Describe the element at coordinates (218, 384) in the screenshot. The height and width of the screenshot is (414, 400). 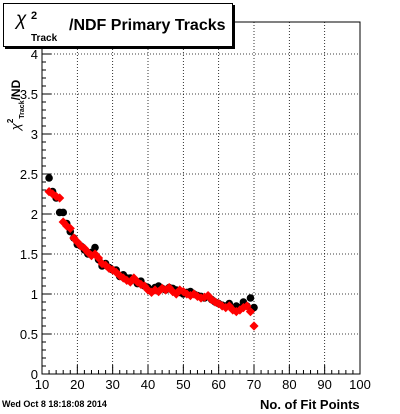
I see `x-tick-label: 60` at that location.